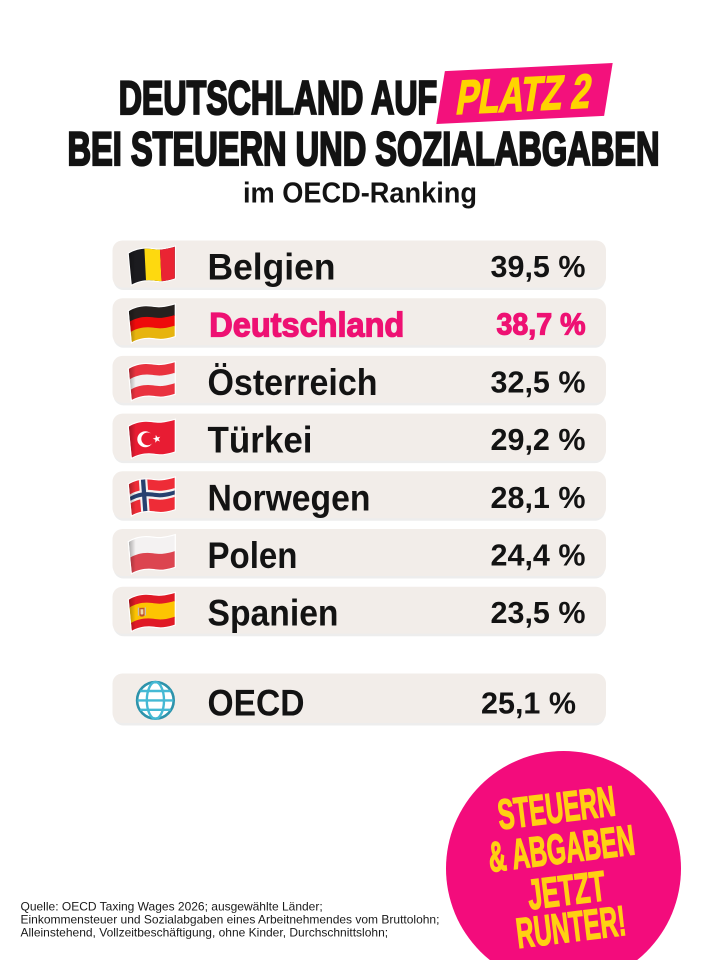 This screenshot has height=960, width=720. Describe the element at coordinates (538, 267) in the screenshot. I see `svg-text: 39,5 %` at that location.